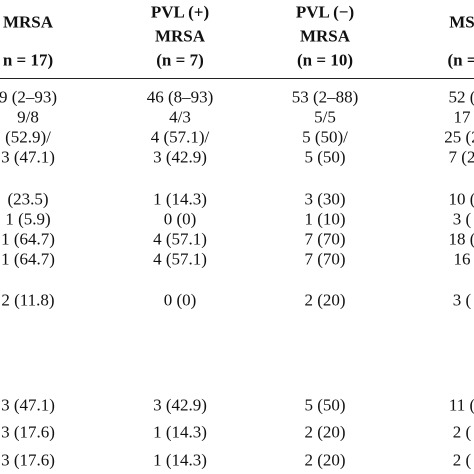  Describe the element at coordinates (461, 239) in the screenshot. I see `table-cell: 18 (` at that location.